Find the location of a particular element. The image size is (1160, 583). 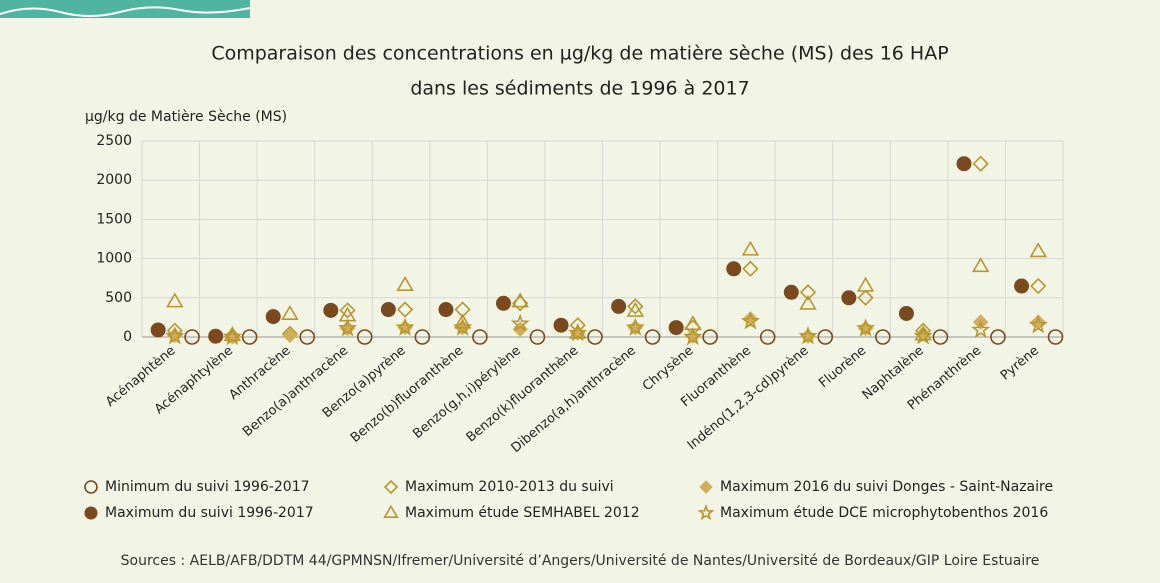

banner-wave is located at coordinates (125, 11).